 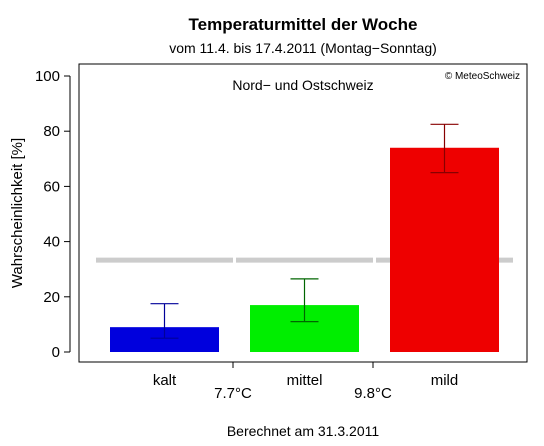 I want to click on footer-label: Berechnet am 31.3.2011, so click(x=303, y=431).